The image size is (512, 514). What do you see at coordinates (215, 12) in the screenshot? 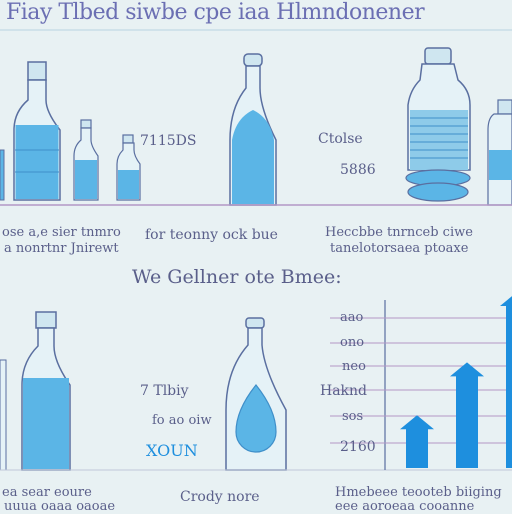
I see `page-title: Fiay Tlbed siwbe cpe iaa Hlmndonener` at bounding box center [215, 12].